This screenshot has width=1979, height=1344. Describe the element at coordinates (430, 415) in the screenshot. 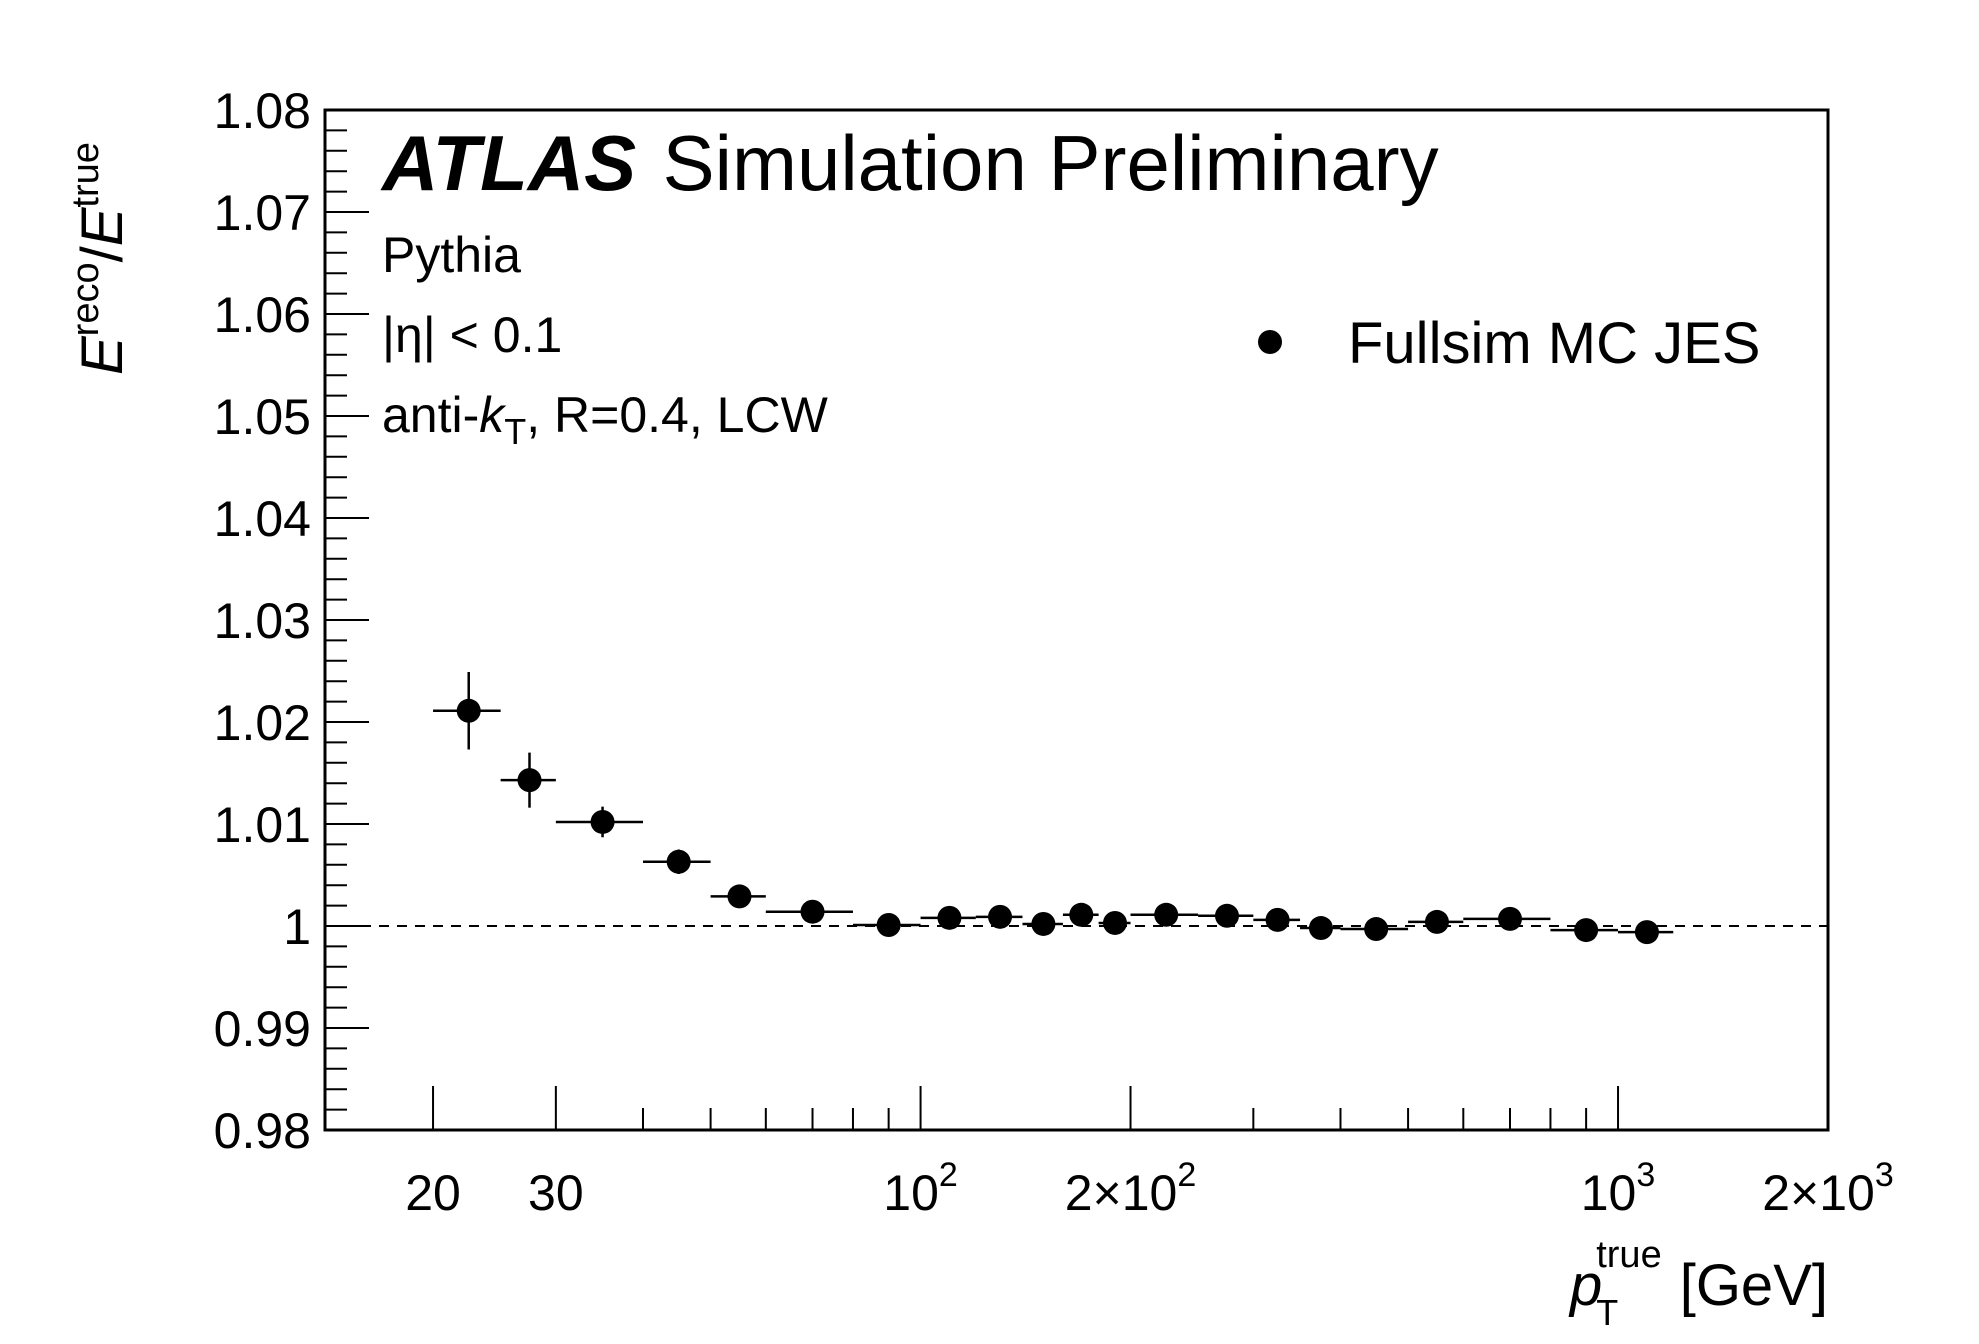

I see `algo-prefix: anti-` at that location.